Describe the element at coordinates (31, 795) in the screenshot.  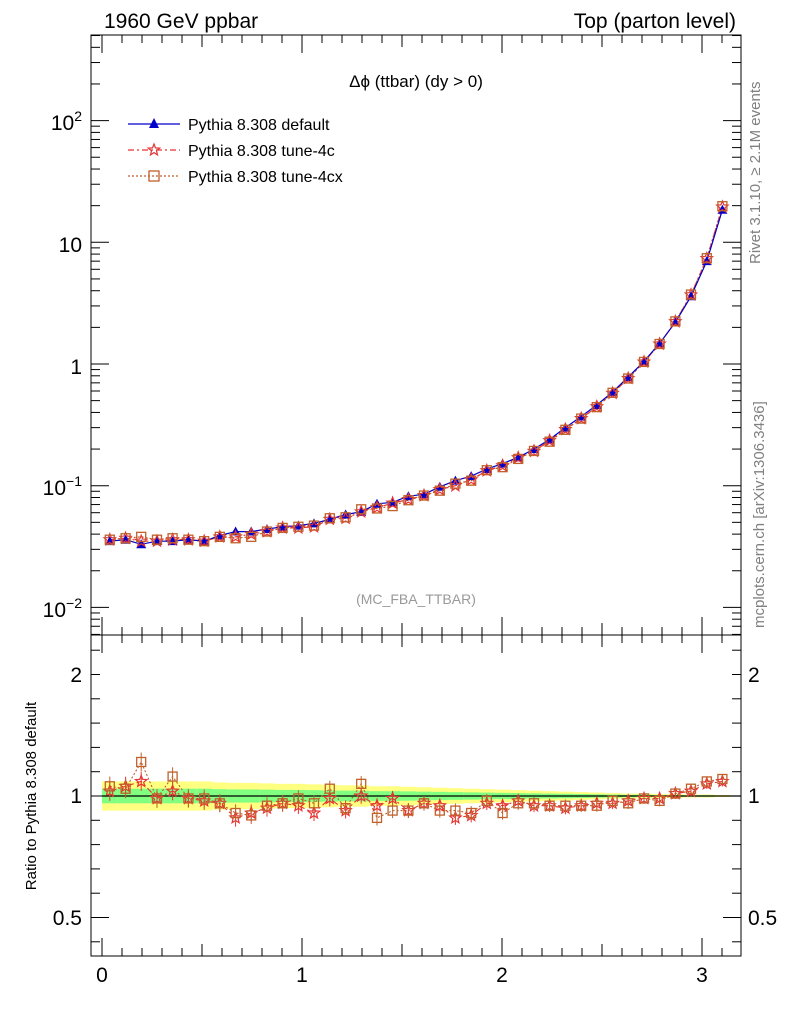
I see `ratio-y-axis-label: Ratio to Pythia 8.308 default` at that location.